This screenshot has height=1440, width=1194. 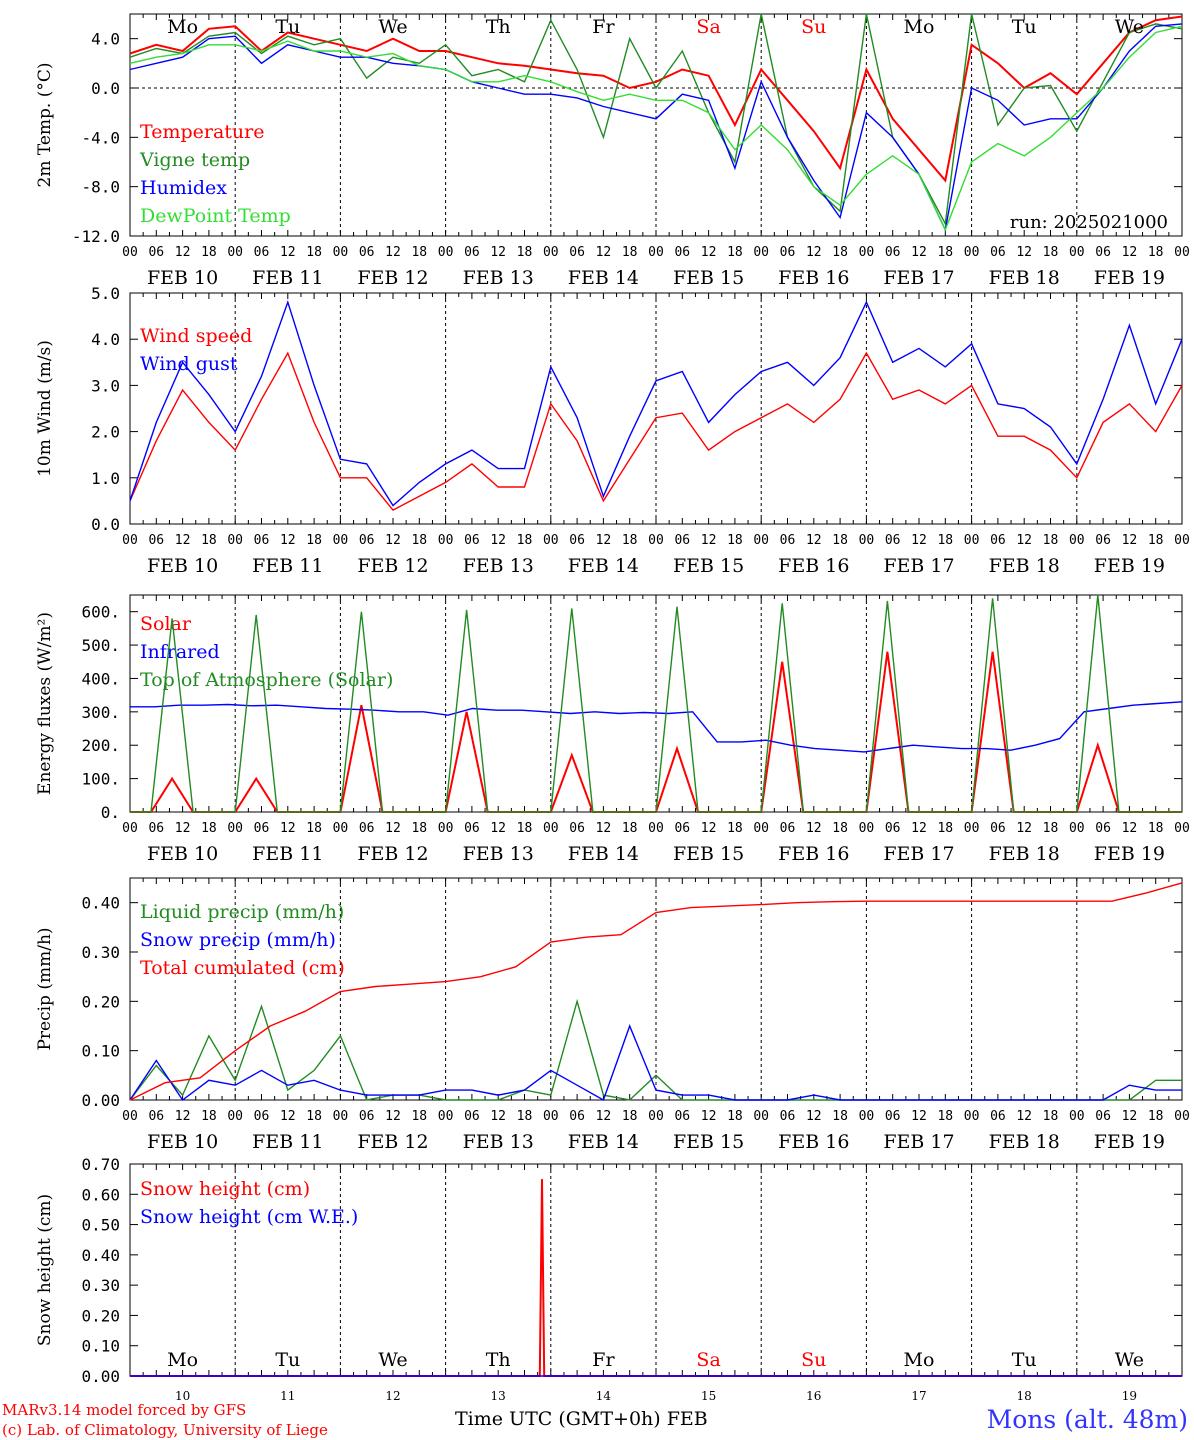 I want to click on y-tick-label: -8.0, so click(x=100, y=187).